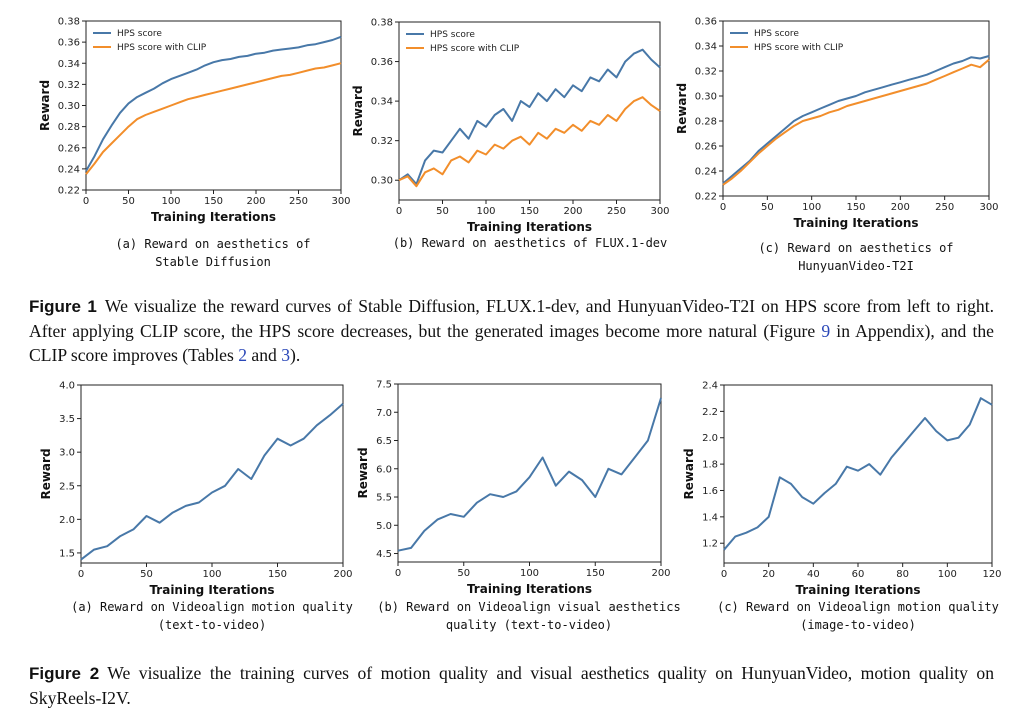  I want to click on y-tick-label: 5.0, so click(384, 526).